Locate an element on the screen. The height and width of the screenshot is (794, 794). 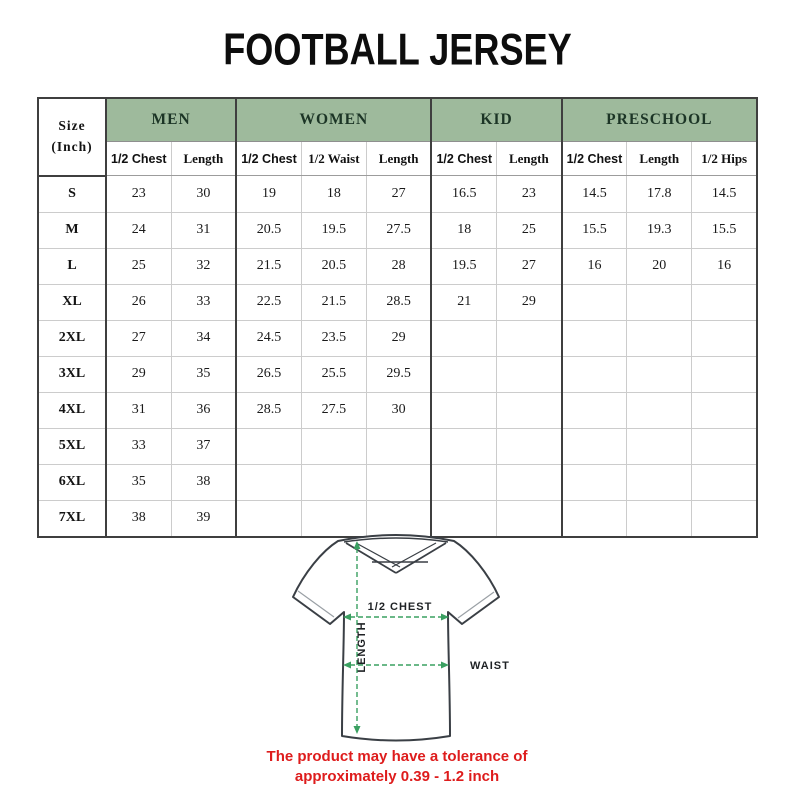
tolerance-note-line2: approximately 0.39 - 1.2 inch is located at coordinates (397, 777).